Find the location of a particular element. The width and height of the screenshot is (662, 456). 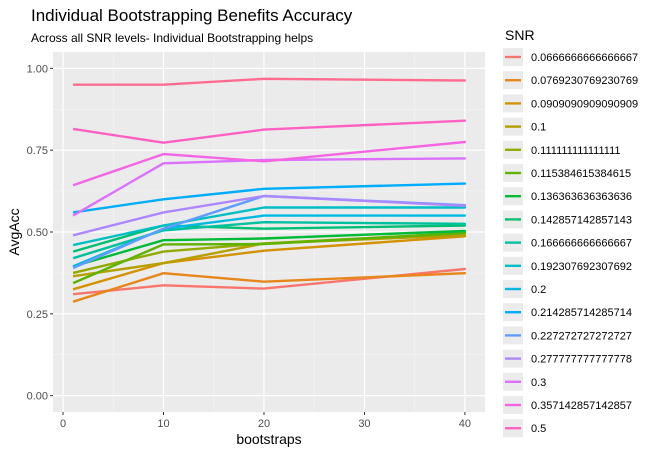

y-tick-label: 1.00 is located at coordinates (37, 69).